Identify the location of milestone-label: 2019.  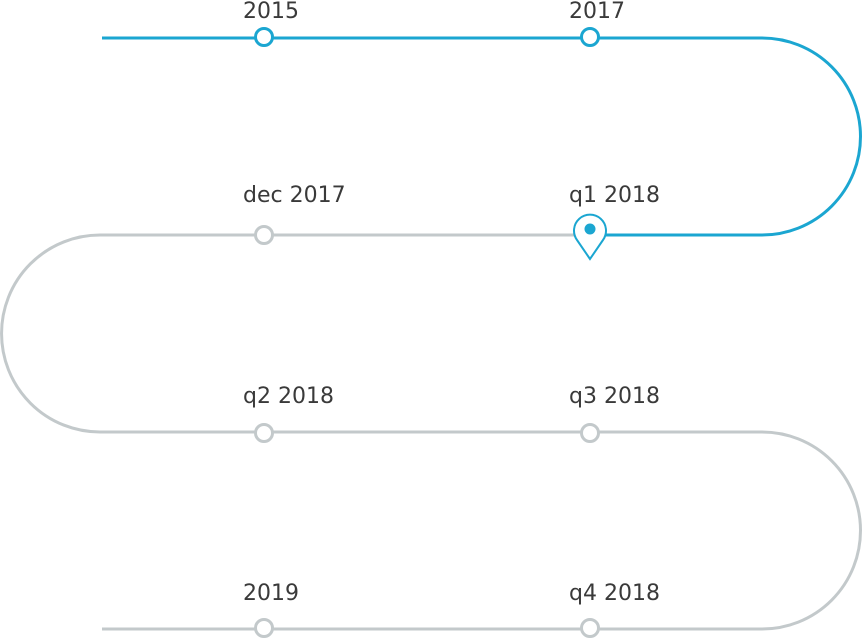
(271, 593).